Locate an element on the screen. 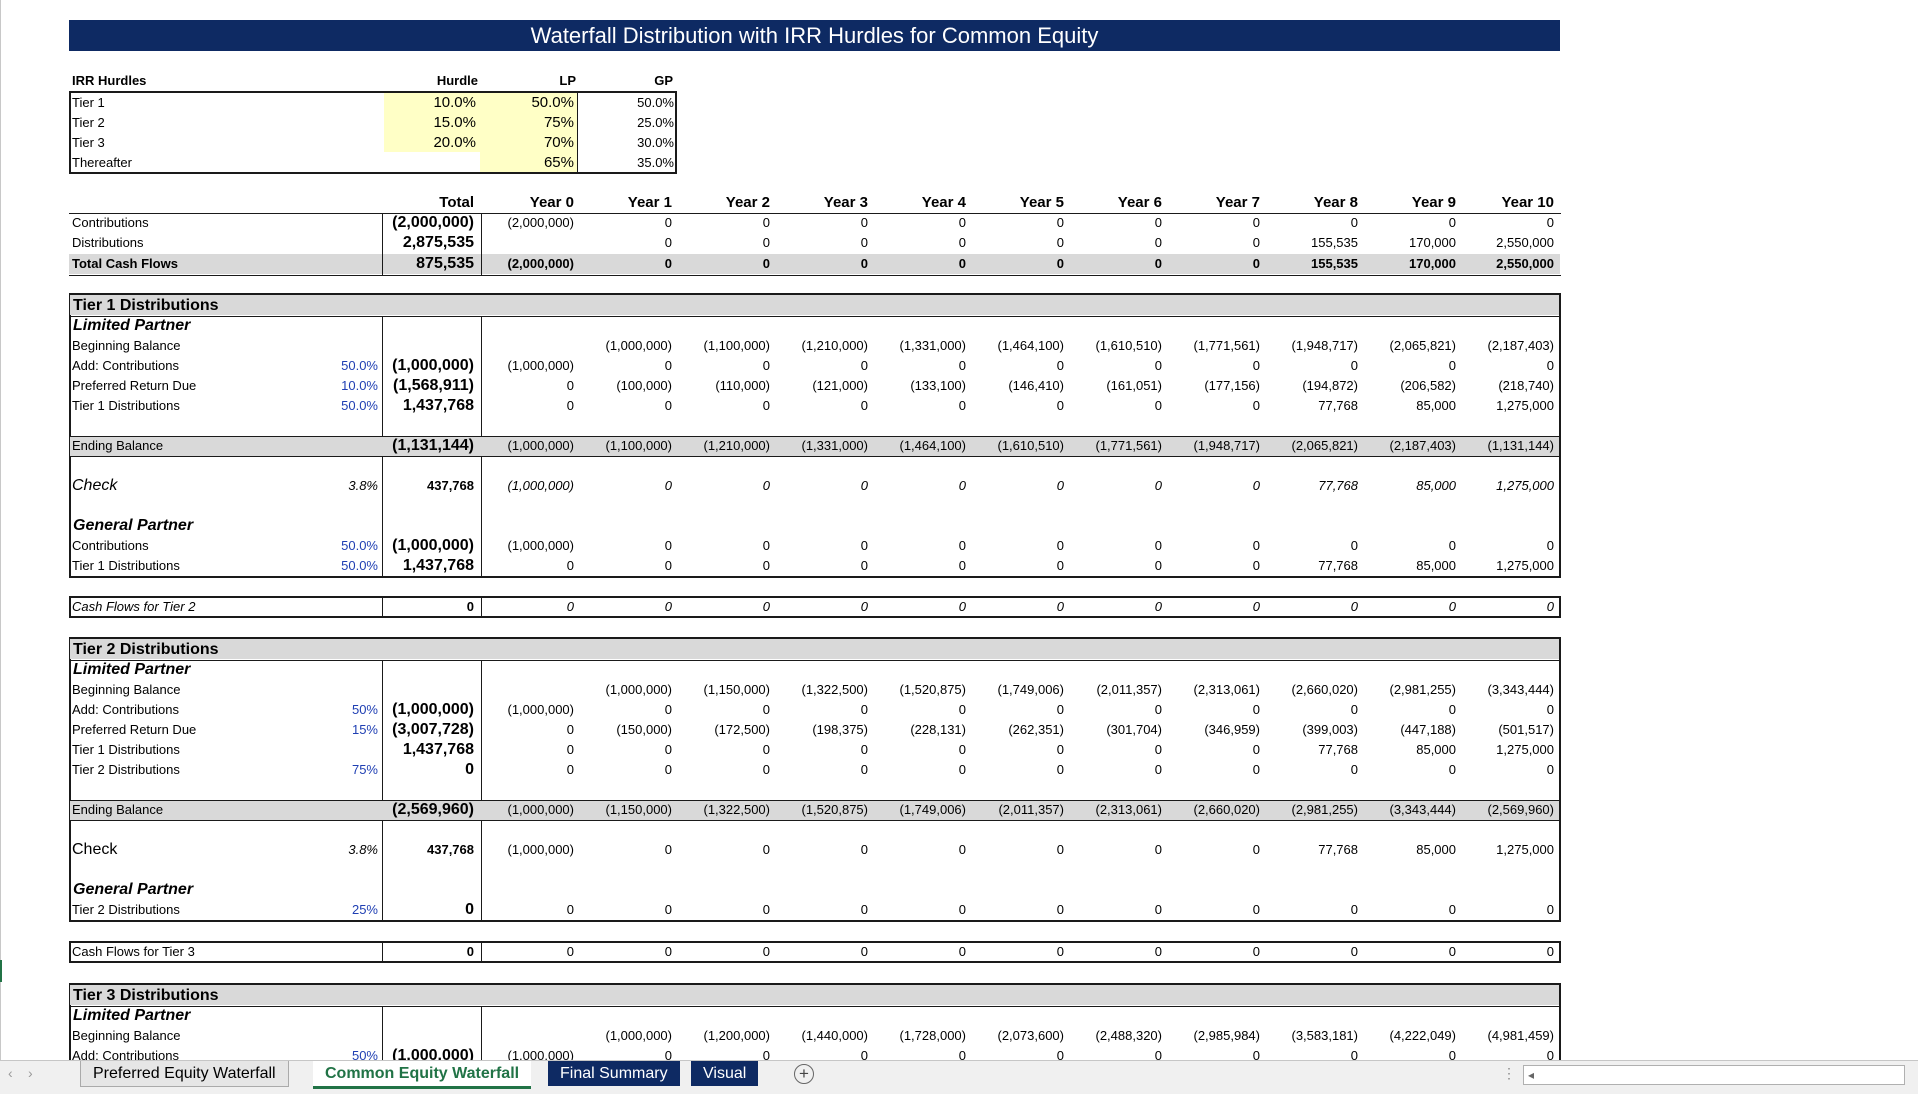 The image size is (1918, 1094). year-cell: (1,464,100) is located at coordinates (1031, 345).